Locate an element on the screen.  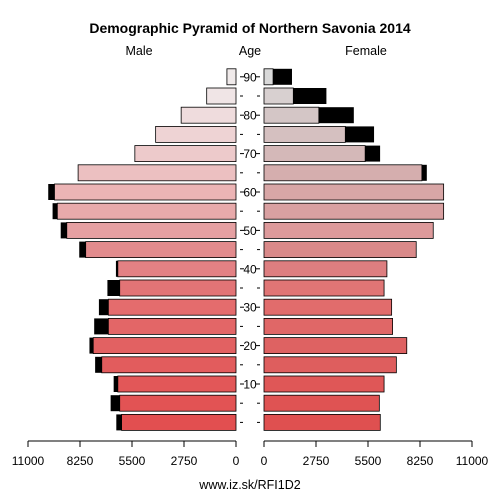
age-tick-label: 60 is located at coordinates (250, 193).